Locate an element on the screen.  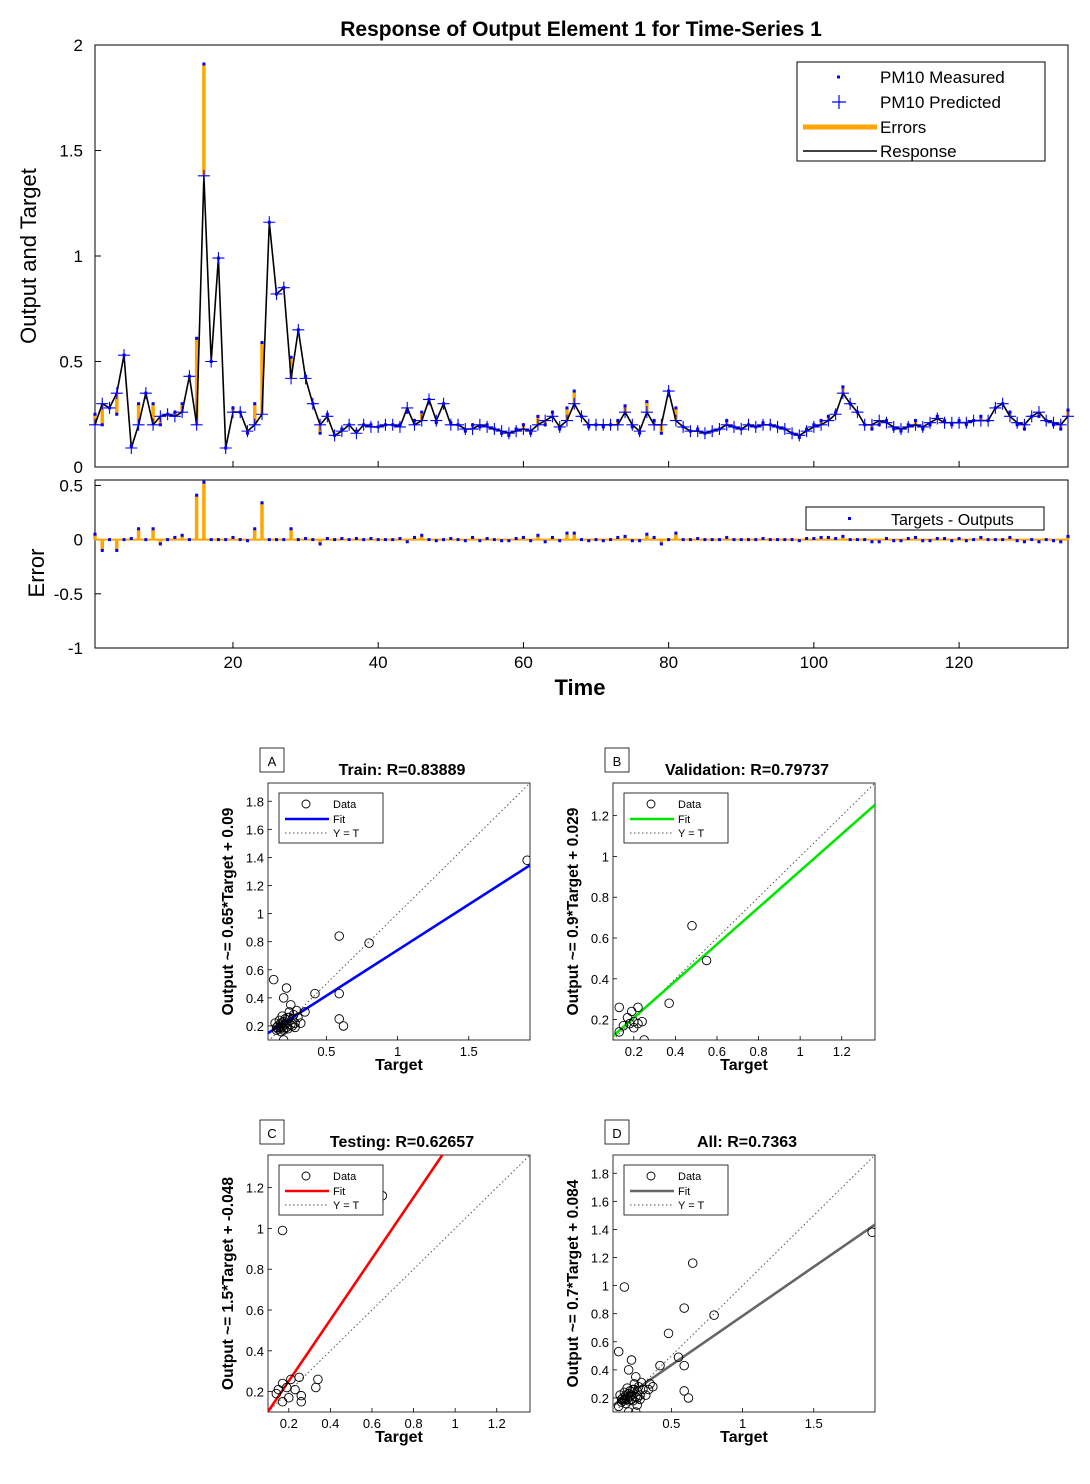
train-tag-box is located at coordinates (272, 760).